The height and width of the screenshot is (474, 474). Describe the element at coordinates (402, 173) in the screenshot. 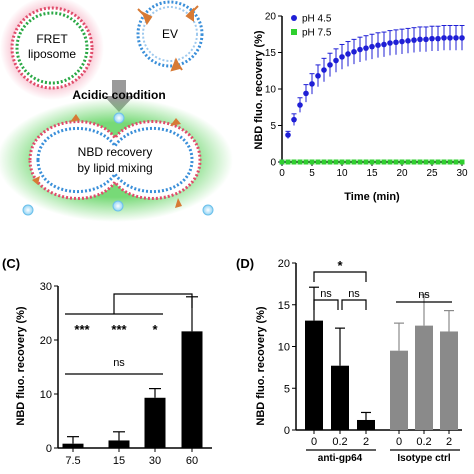

I see `x-tick-label: 20` at that location.